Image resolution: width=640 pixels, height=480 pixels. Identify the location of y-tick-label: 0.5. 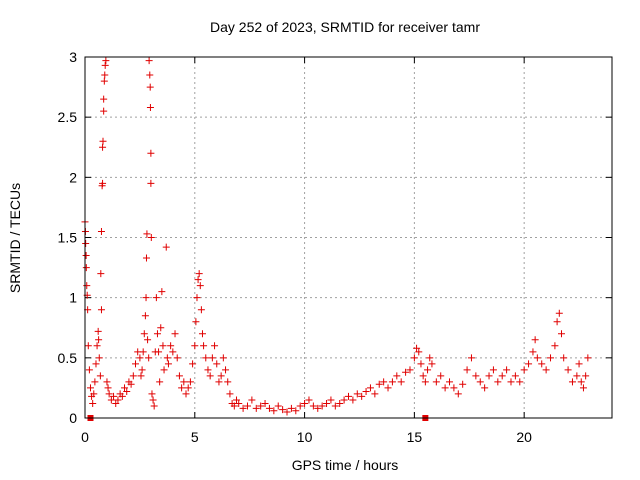
(68, 358).